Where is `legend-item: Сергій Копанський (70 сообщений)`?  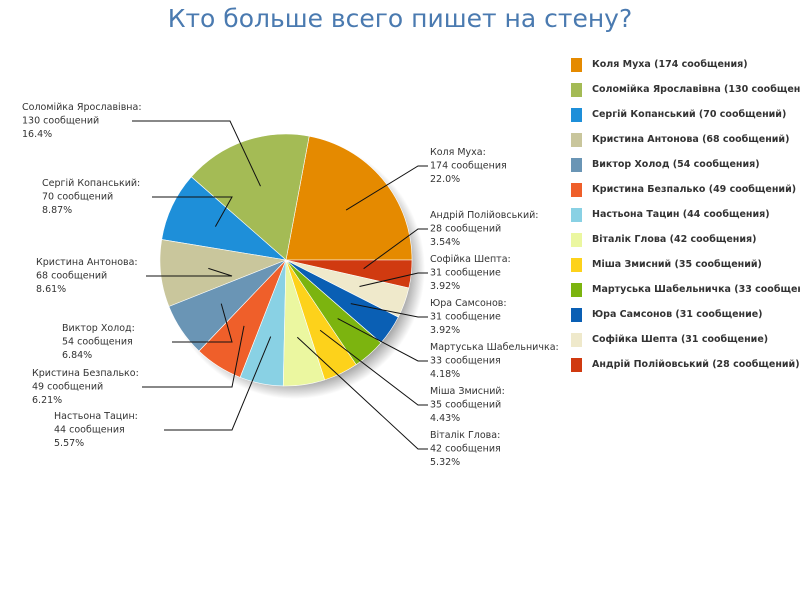 legend-item: Сергій Копанський (70 сообщений) is located at coordinates (685, 114).